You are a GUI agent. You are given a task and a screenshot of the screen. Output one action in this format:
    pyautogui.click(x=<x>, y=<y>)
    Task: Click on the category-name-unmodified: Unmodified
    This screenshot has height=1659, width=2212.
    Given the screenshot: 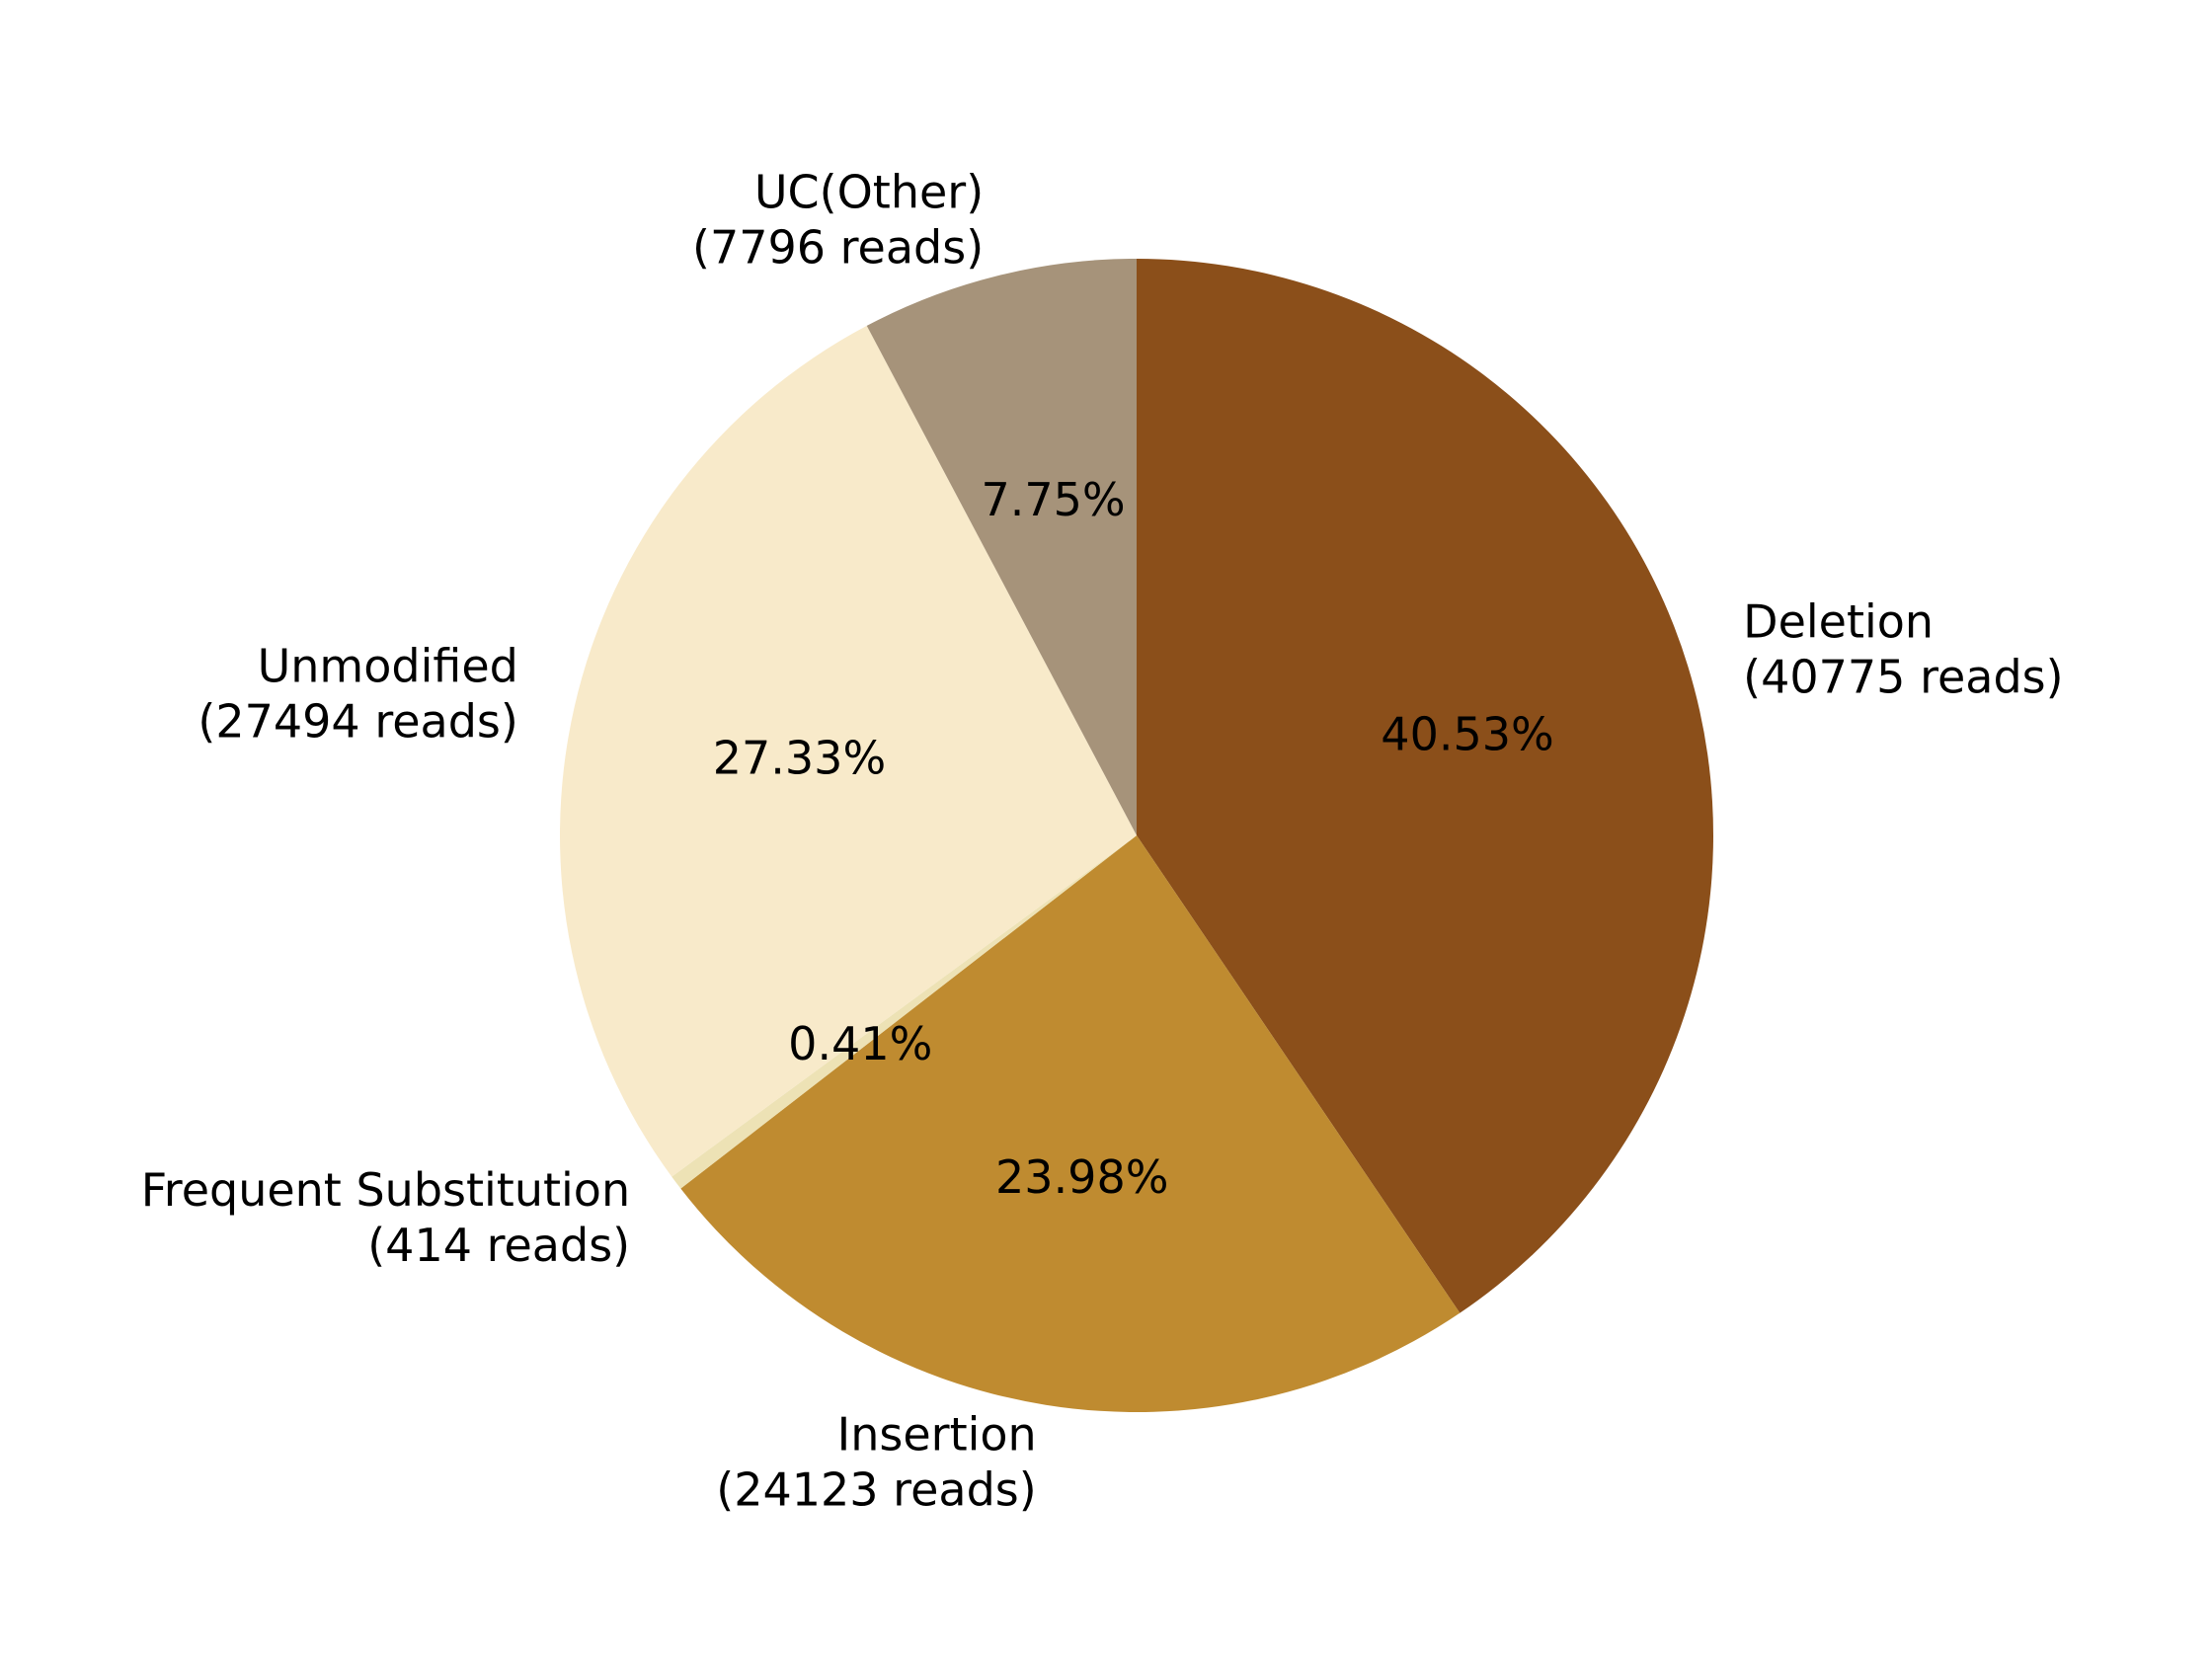 What is the action you would take?
    pyautogui.click(x=388, y=665)
    